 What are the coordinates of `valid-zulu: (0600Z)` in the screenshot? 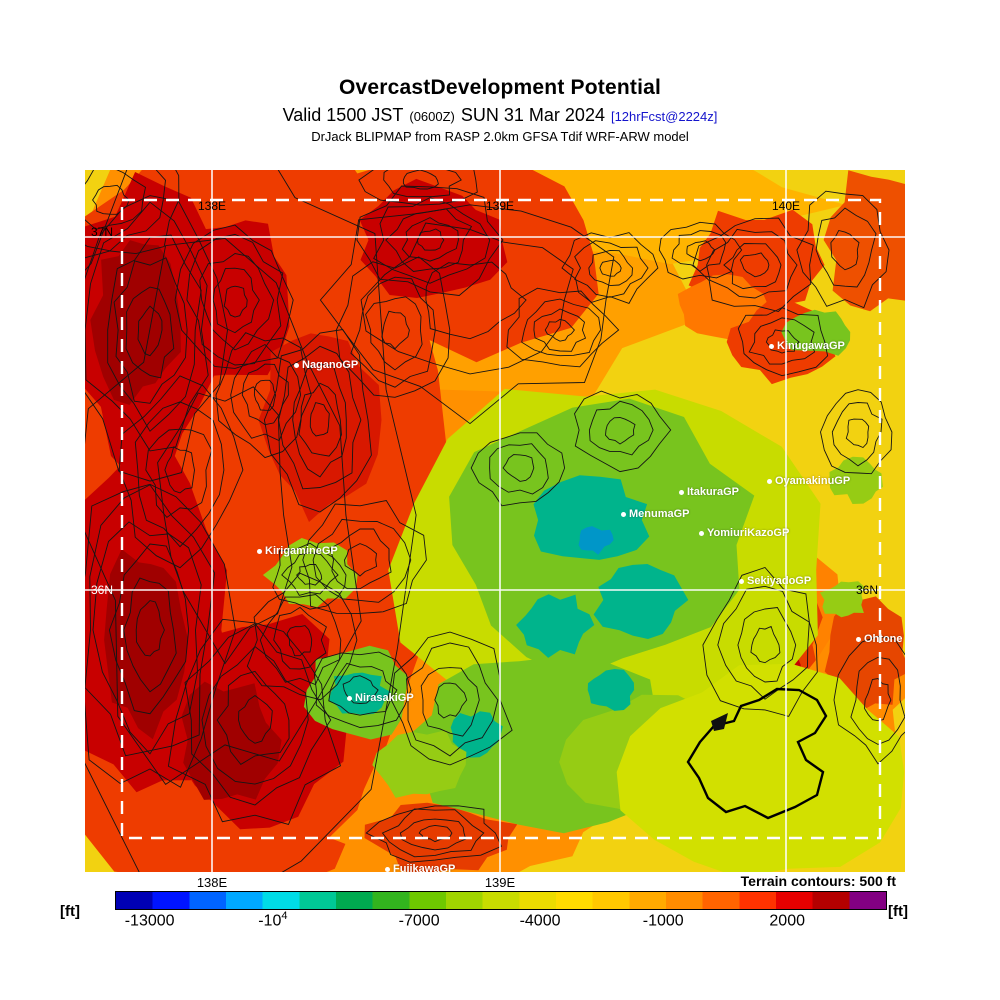 It's located at (432, 116).